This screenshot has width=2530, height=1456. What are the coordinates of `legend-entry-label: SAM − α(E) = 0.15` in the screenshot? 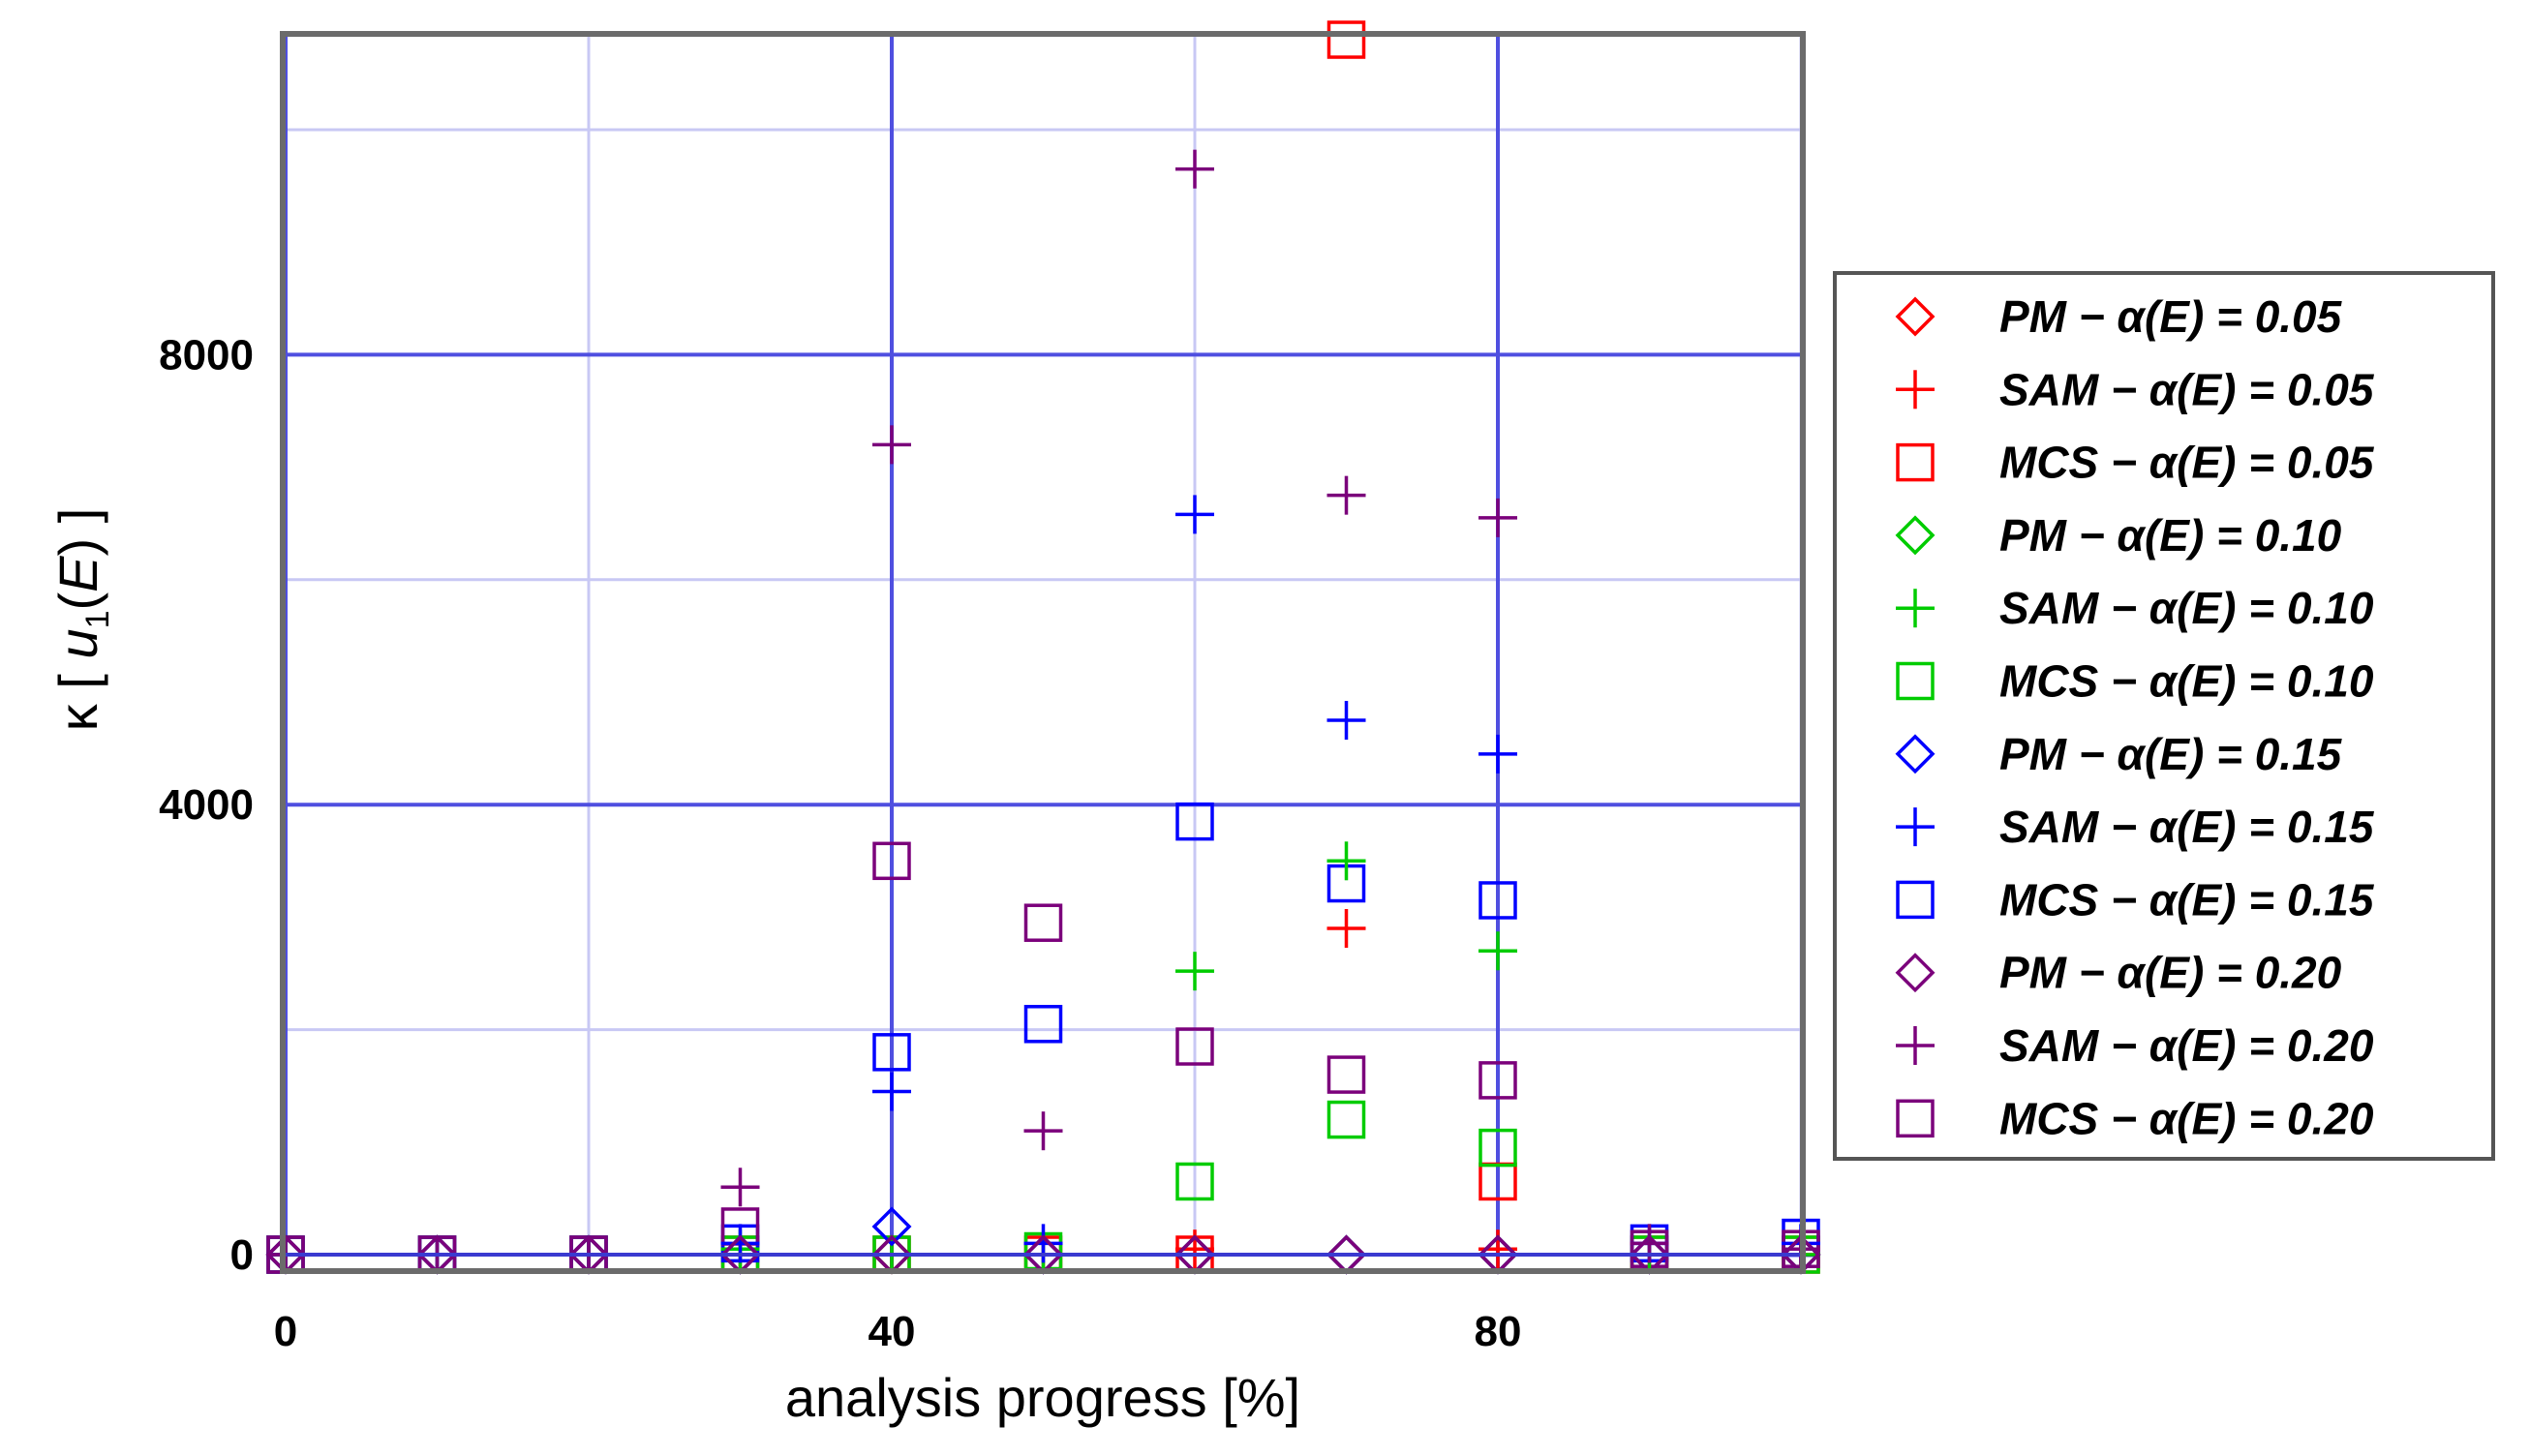 It's located at (2187, 827).